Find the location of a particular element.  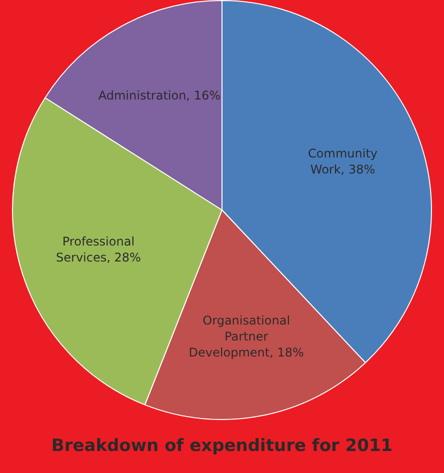

slice-label: Professional Services, 28% is located at coordinates (98, 249).